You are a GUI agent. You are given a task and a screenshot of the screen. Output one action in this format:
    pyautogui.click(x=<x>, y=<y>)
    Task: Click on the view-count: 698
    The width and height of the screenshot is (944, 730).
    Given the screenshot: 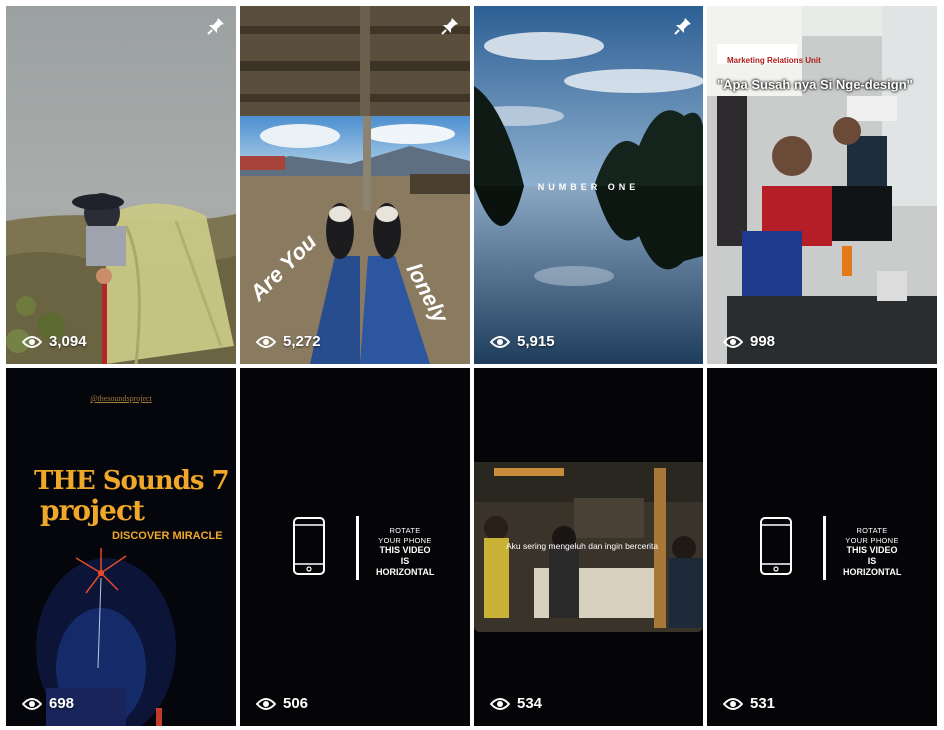 What is the action you would take?
    pyautogui.click(x=48, y=703)
    